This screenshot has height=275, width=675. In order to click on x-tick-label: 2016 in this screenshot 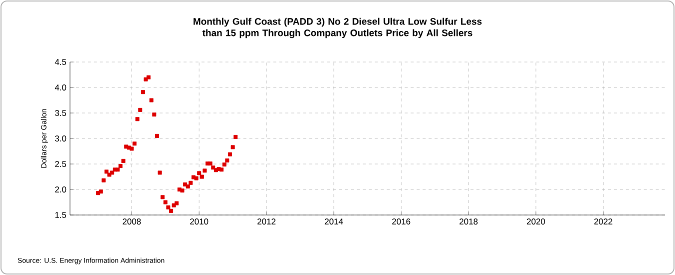, I will do `click(401, 221)`.